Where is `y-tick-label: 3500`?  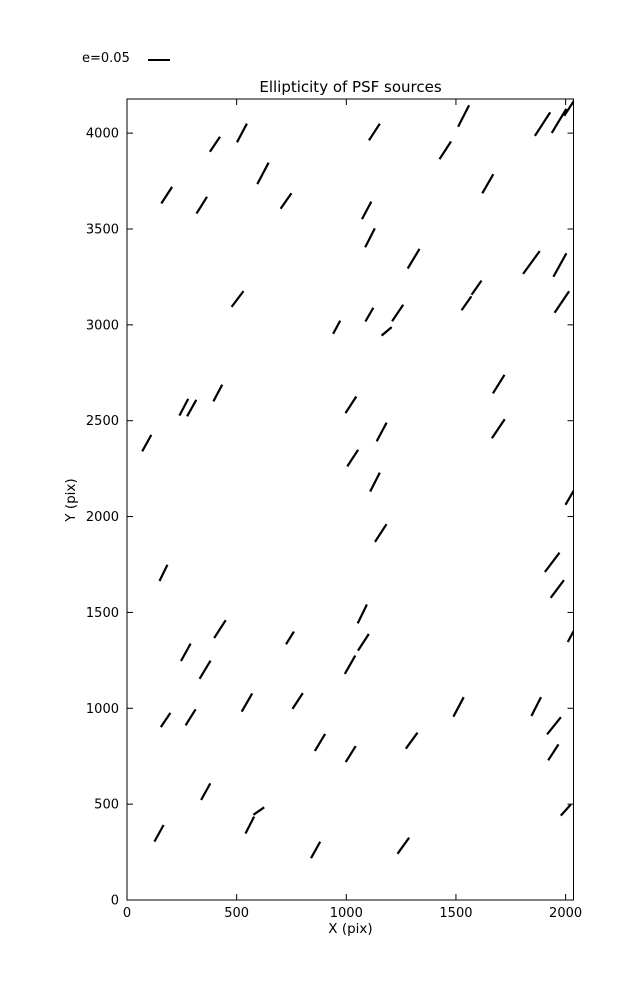 y-tick-label: 3500 is located at coordinates (102, 229).